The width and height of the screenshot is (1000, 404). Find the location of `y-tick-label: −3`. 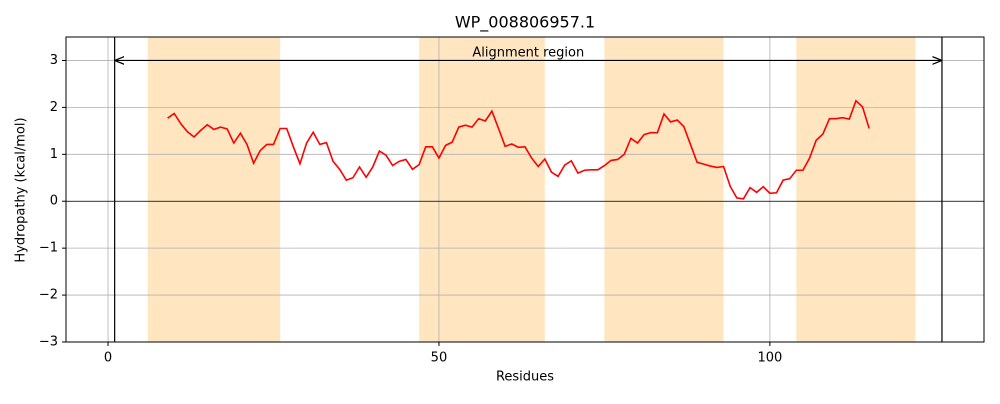

y-tick-label: −3 is located at coordinates (48, 342).